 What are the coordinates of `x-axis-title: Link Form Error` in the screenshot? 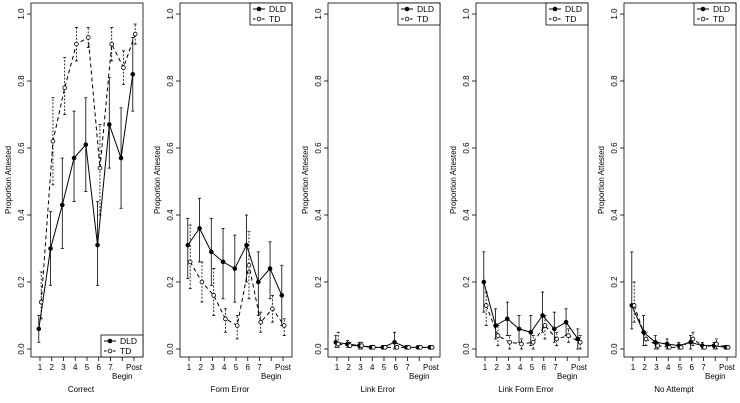 It's located at (526, 389).